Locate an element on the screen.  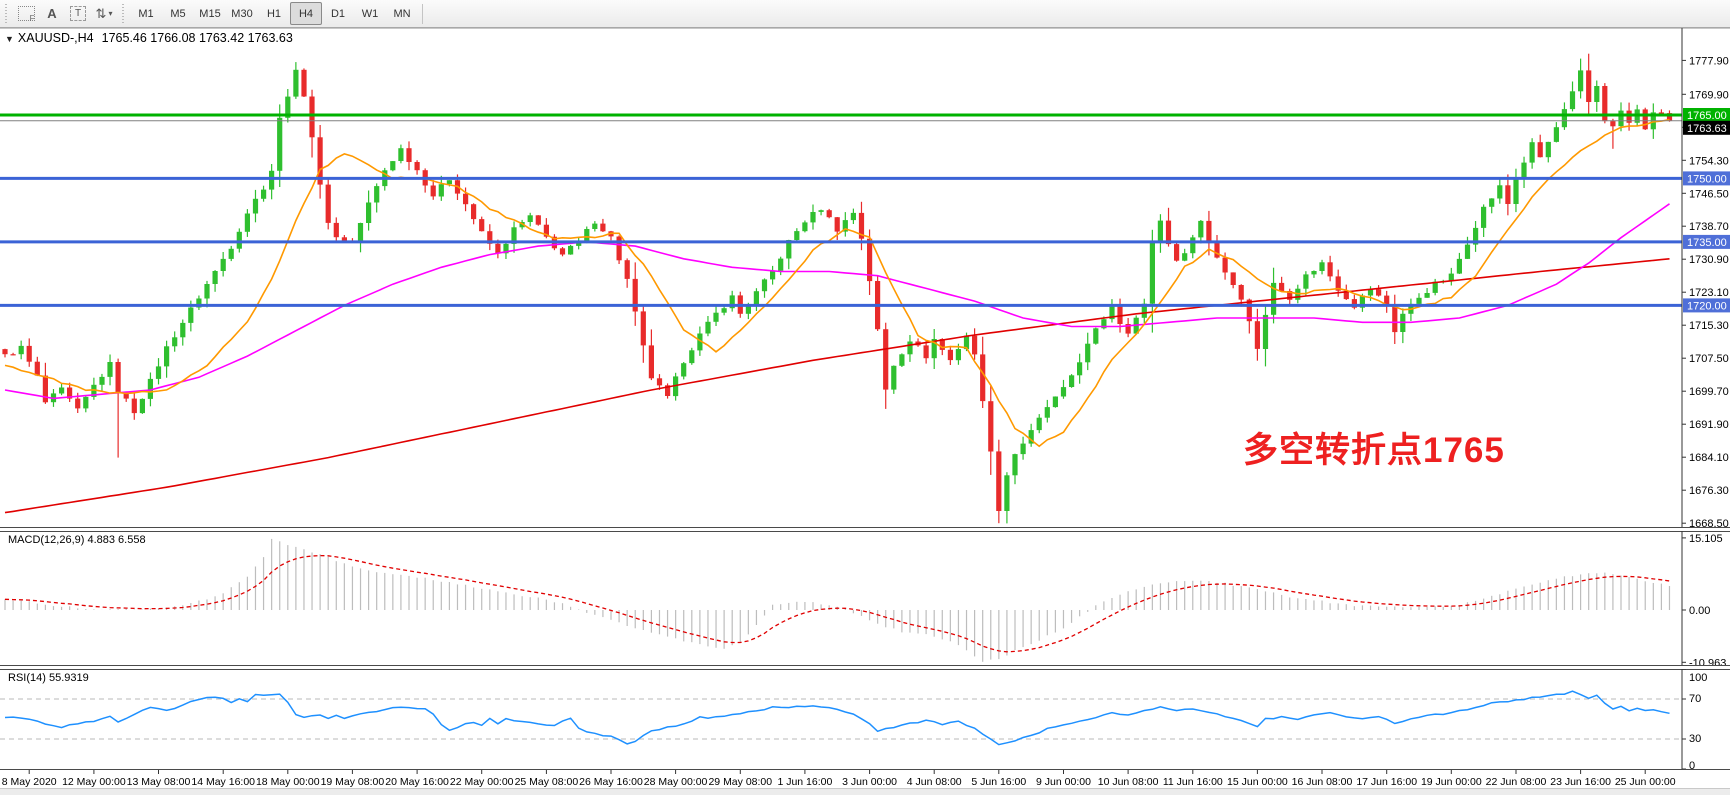
time-tick-label: 13 May 08:00 is located at coordinates (159, 782).